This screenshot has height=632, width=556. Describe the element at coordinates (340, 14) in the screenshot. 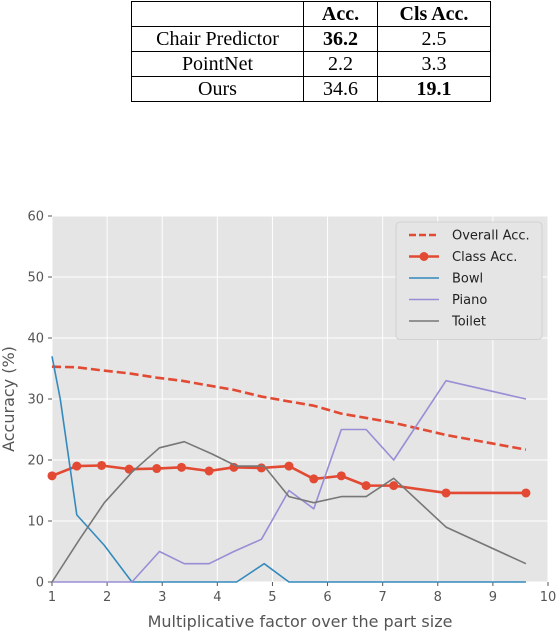

I see `table-header-cell: Acc.` at that location.